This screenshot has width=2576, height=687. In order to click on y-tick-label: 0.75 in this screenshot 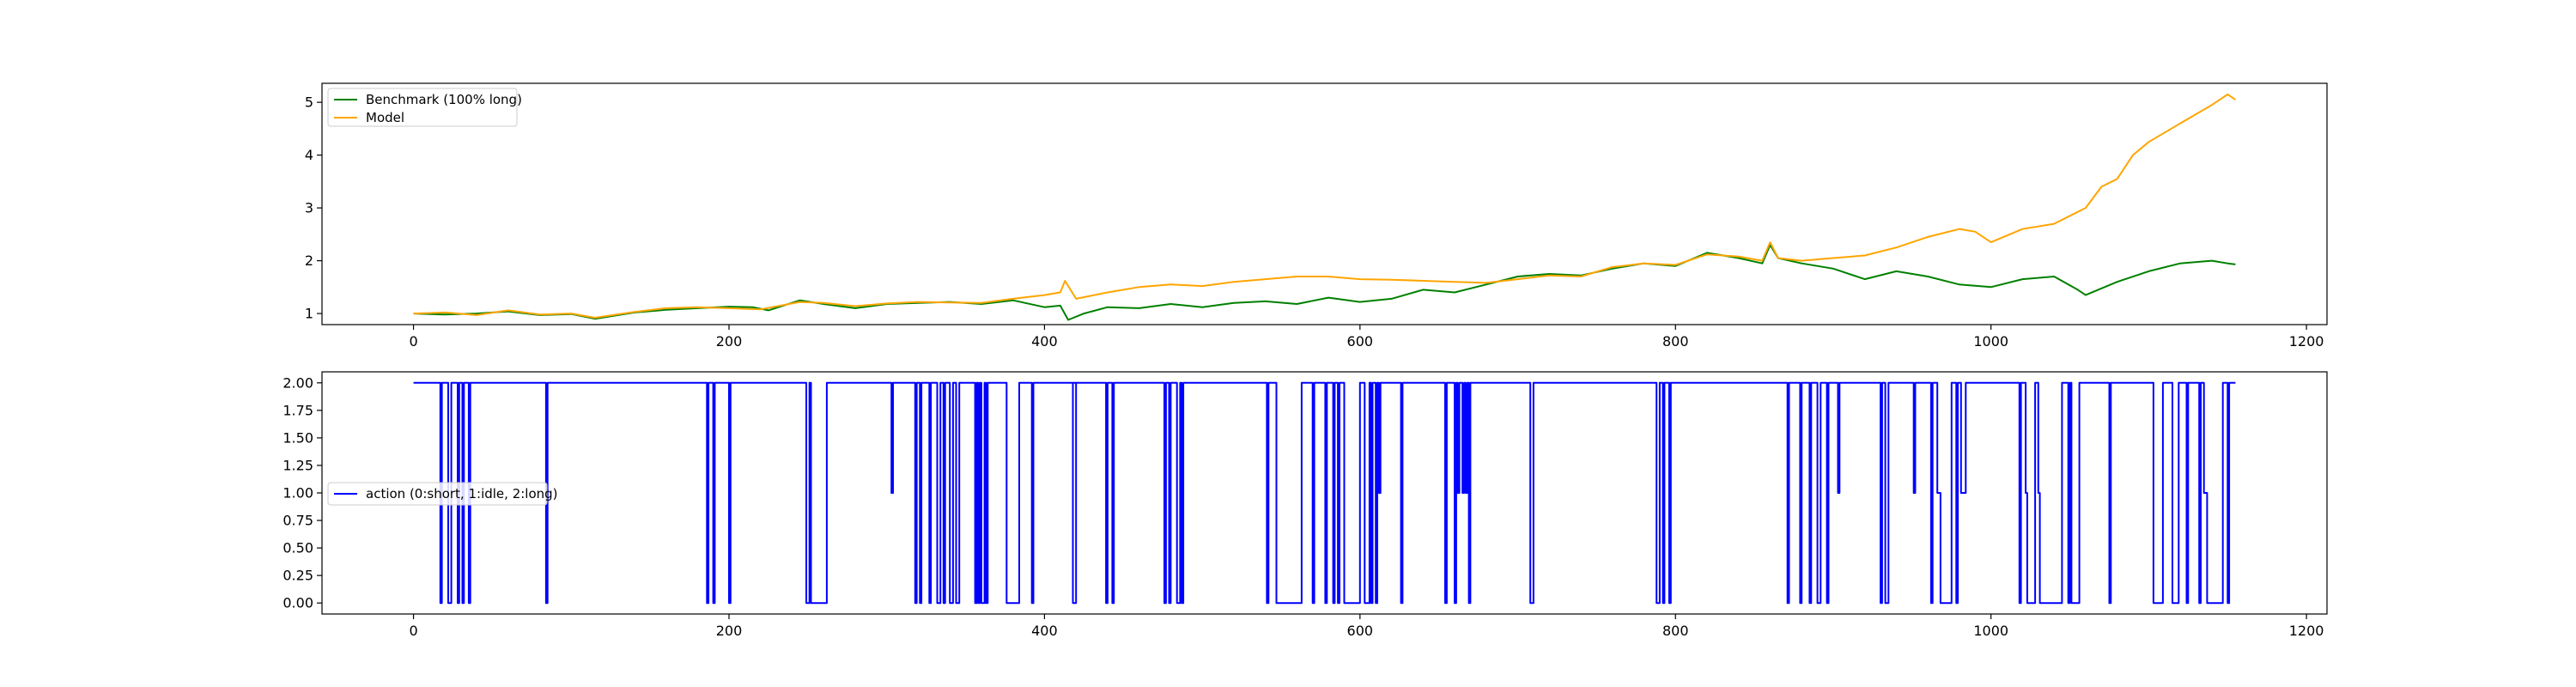, I will do `click(298, 521)`.